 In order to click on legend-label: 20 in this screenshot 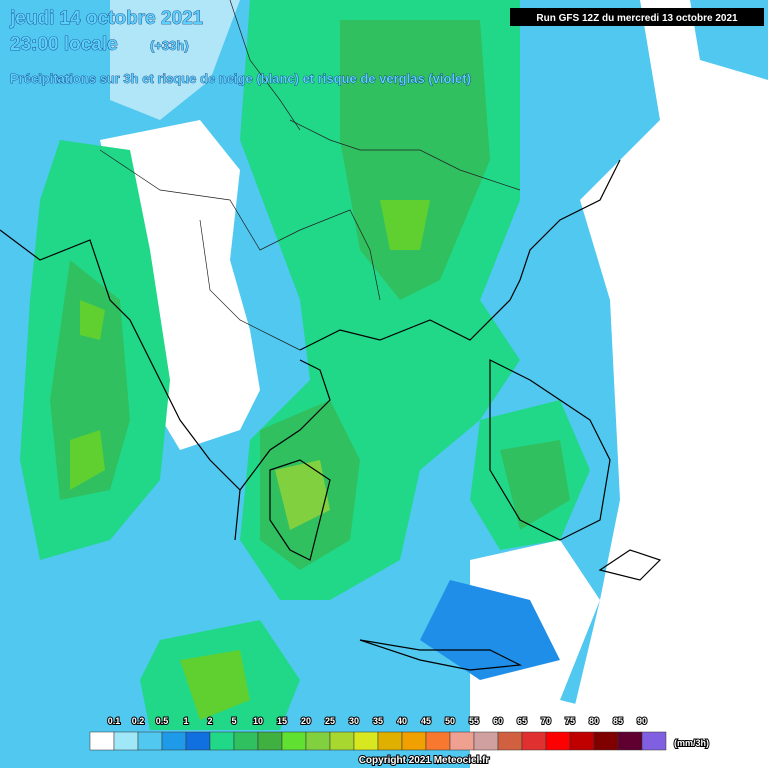, I will do `click(306, 721)`.